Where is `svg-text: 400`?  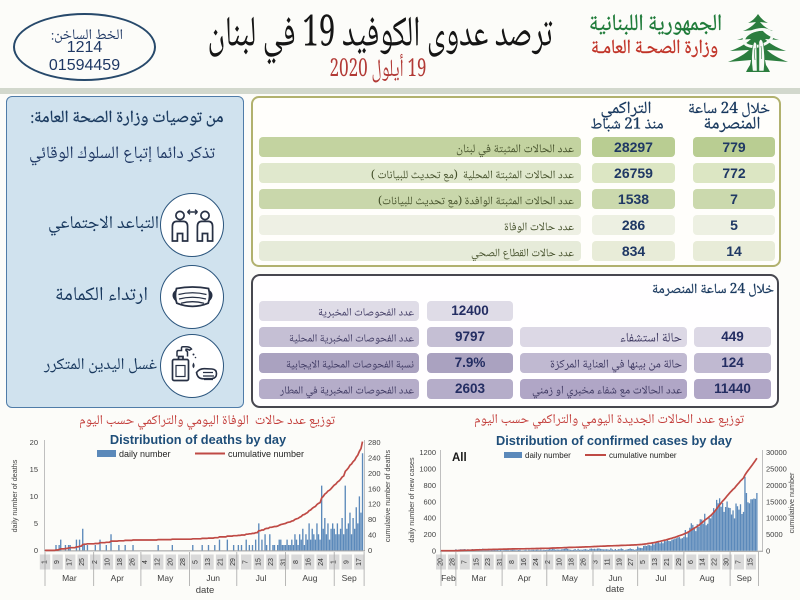
svg-text: 400 is located at coordinates (429, 518).